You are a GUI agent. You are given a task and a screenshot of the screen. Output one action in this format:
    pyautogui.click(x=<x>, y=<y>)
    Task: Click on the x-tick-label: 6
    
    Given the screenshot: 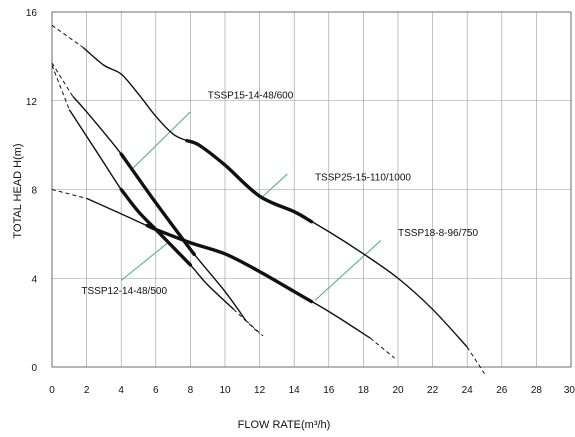 What is the action you would take?
    pyautogui.click(x=156, y=390)
    